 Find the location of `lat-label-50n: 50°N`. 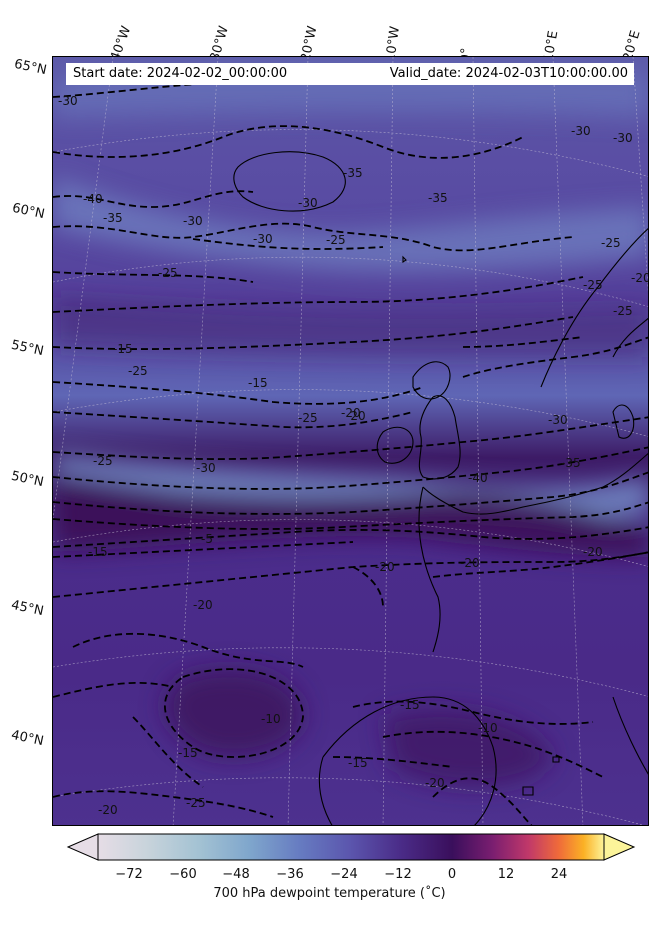

lat-label-50n: 50°N is located at coordinates (27, 479).